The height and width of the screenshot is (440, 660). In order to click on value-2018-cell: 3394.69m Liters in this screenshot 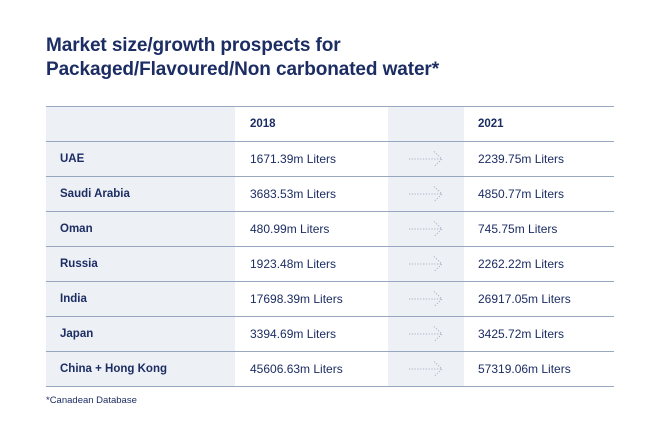, I will do `click(293, 334)`.